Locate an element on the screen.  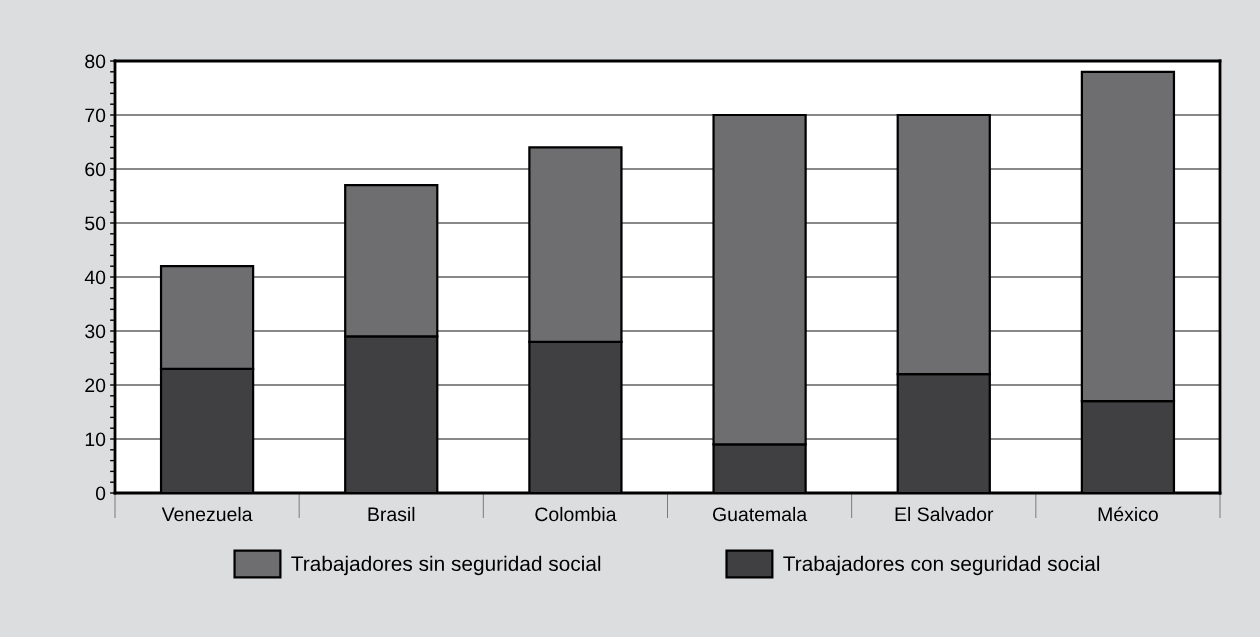
y-tick-label: 10 is located at coordinates (95, 439).